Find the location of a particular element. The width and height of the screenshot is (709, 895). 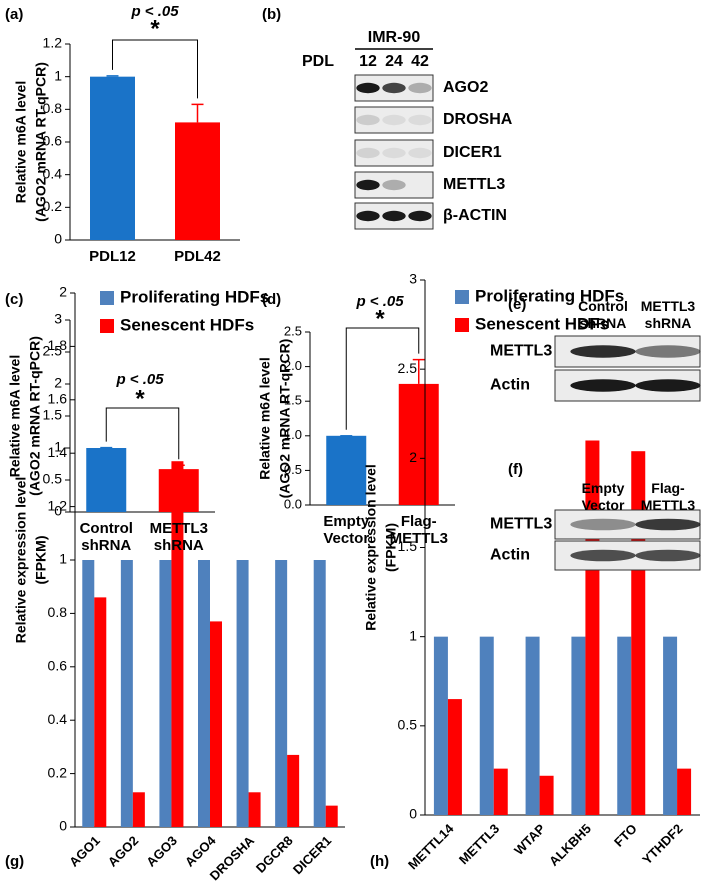

x-tick-label: AGO4 is located at coordinates (200, 850).